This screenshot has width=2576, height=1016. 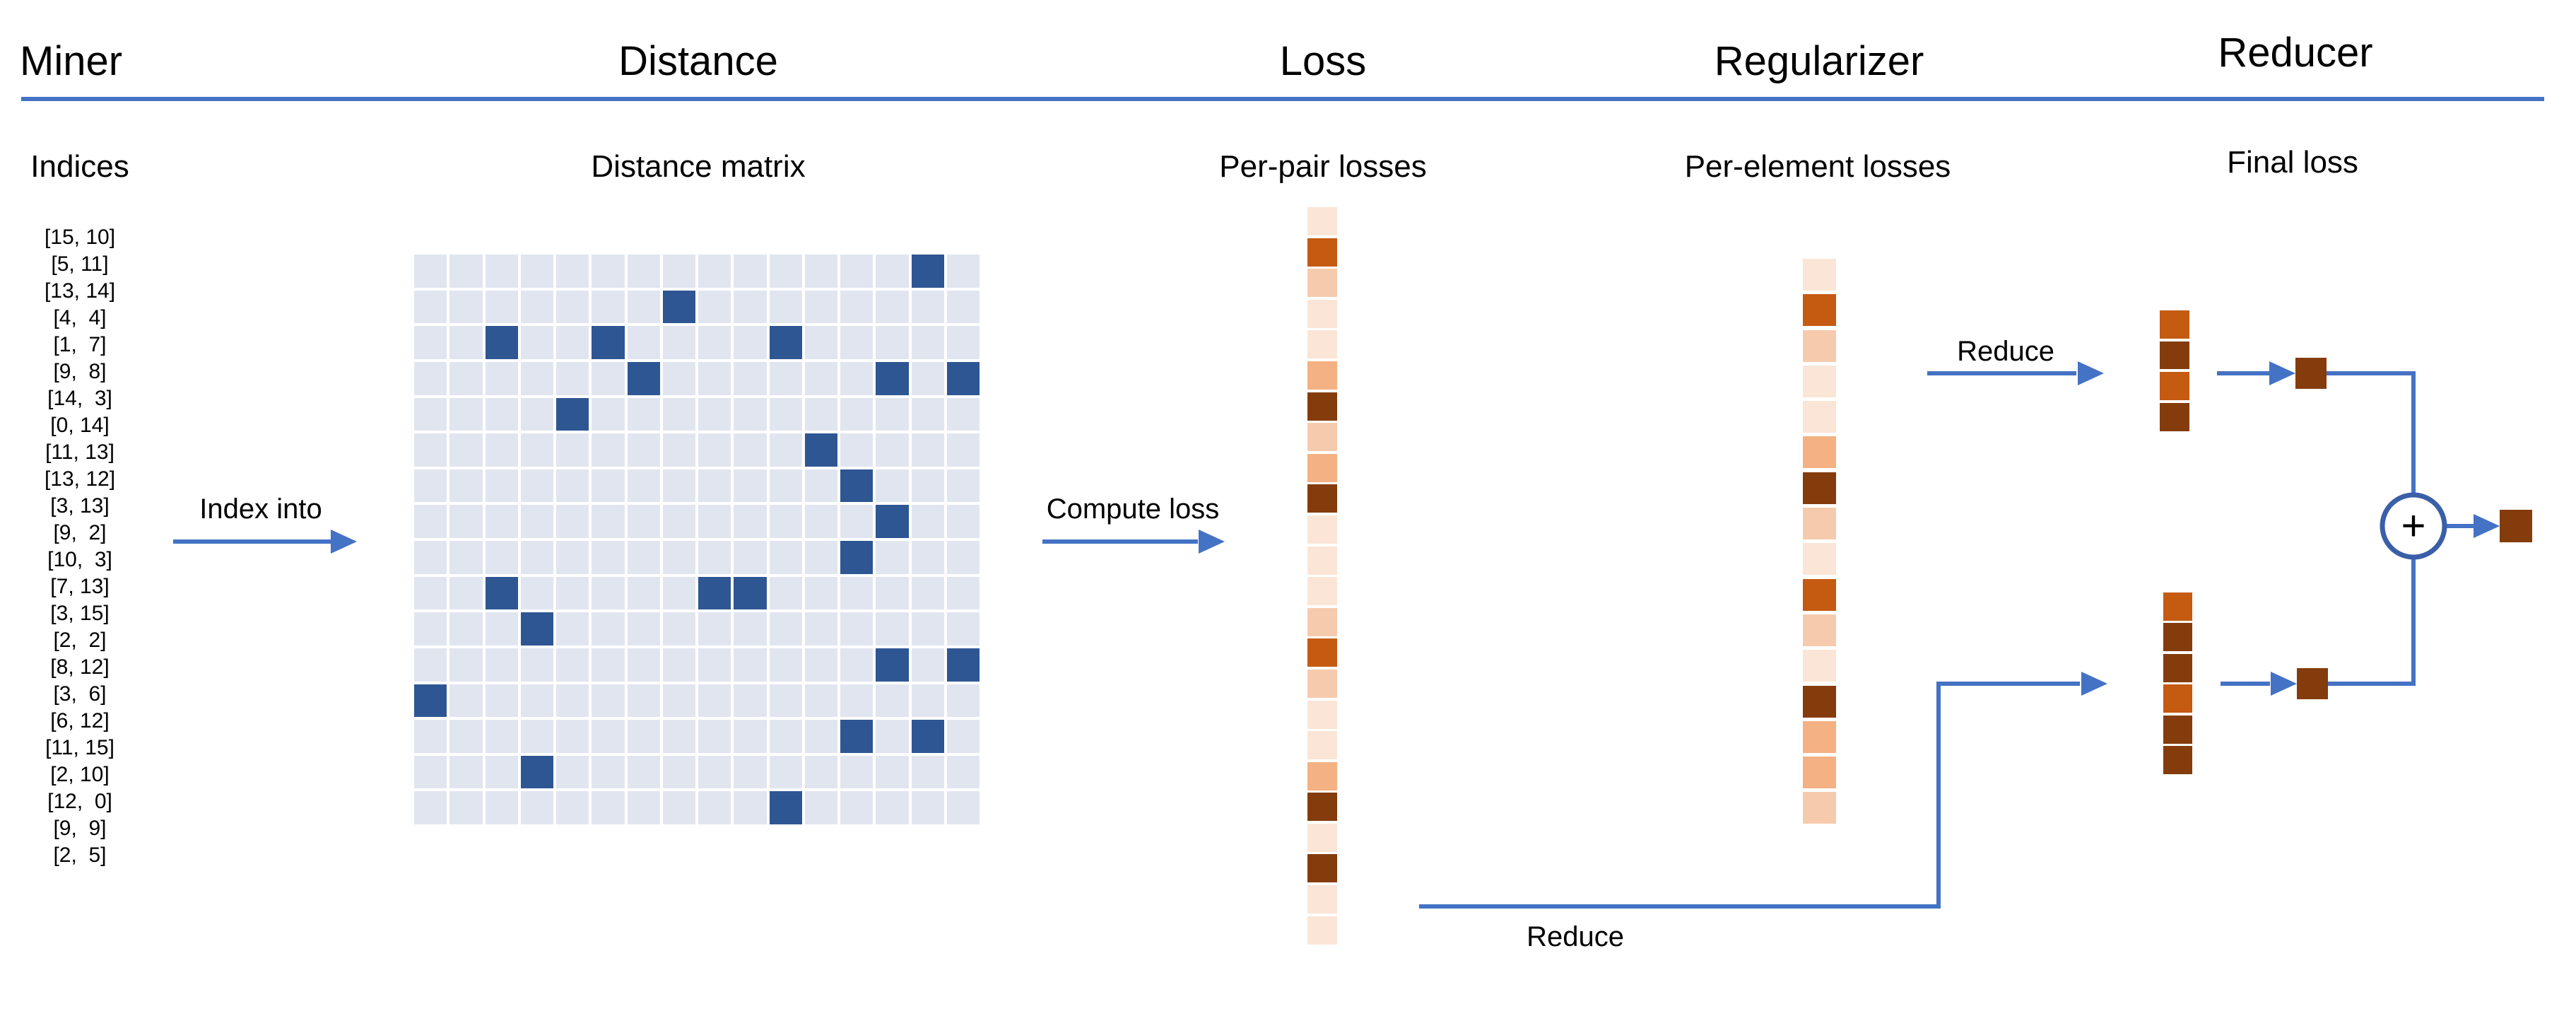 I want to click on label-reduce-top: Reduce, so click(x=2005, y=351).